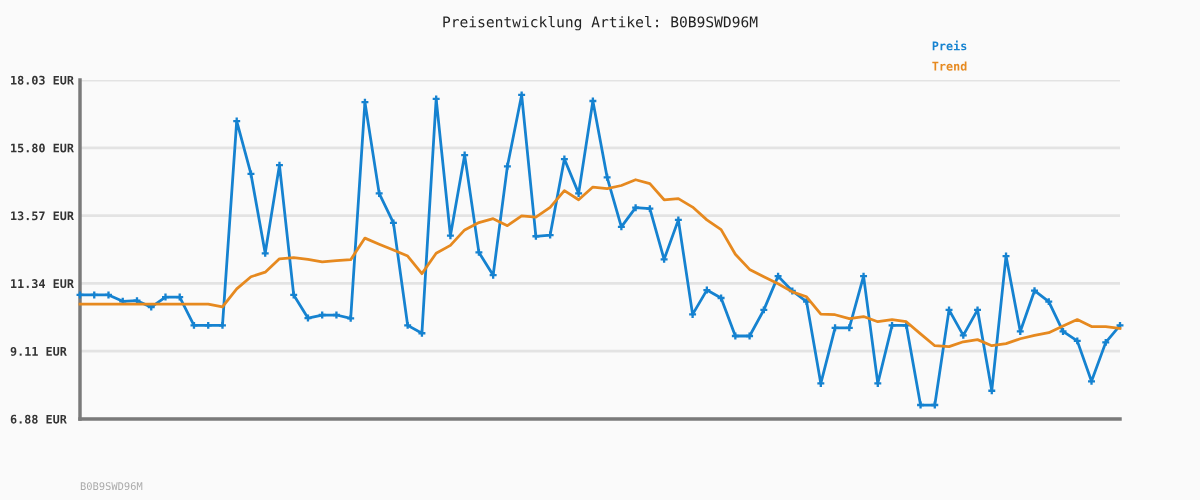  What do you see at coordinates (42, 80) in the screenshot?
I see `y-tick-label: 18.03 EUR` at bounding box center [42, 80].